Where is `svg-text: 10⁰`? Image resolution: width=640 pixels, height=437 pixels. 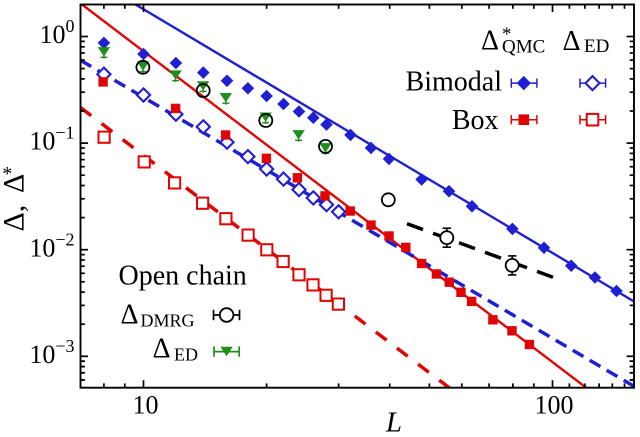 svg-text: 10⁰ is located at coordinates (554, 405).